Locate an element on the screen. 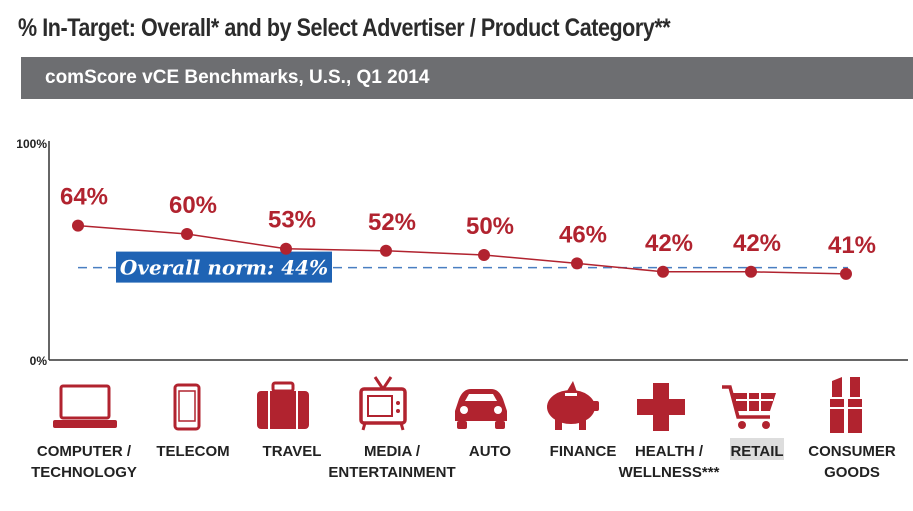 This screenshot has height=511, width=913. data-point-auto is located at coordinates (484, 255).